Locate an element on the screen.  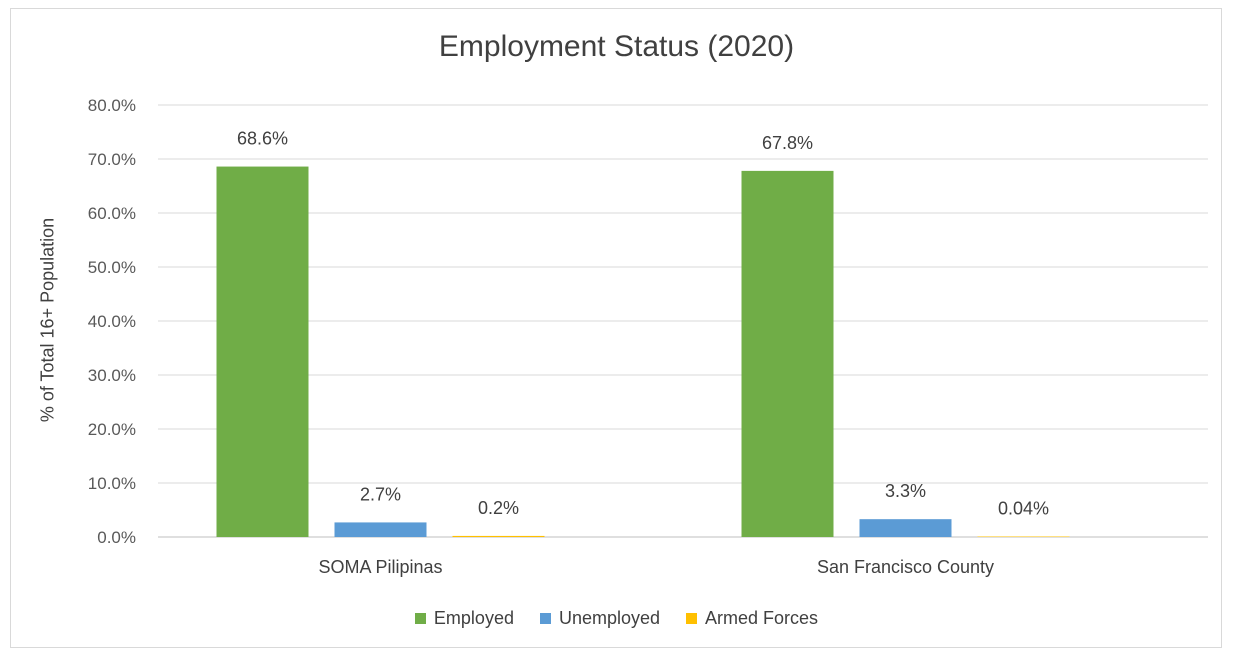
legend-label-employed: Employed is located at coordinates (473, 618).